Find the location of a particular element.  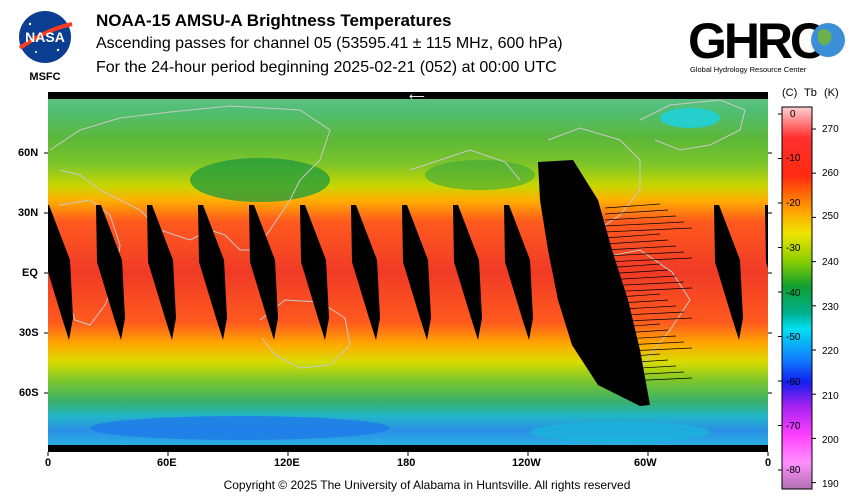

colorbar-label-k-2: 250 is located at coordinates (830, 216).